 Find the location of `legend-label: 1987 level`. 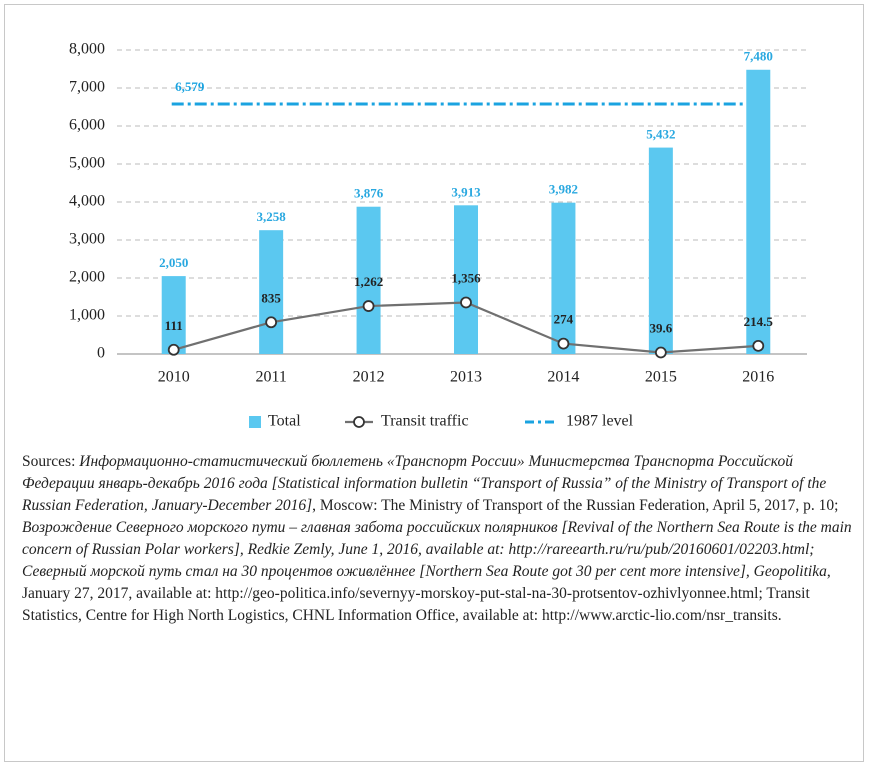

legend-label: 1987 level is located at coordinates (600, 421).